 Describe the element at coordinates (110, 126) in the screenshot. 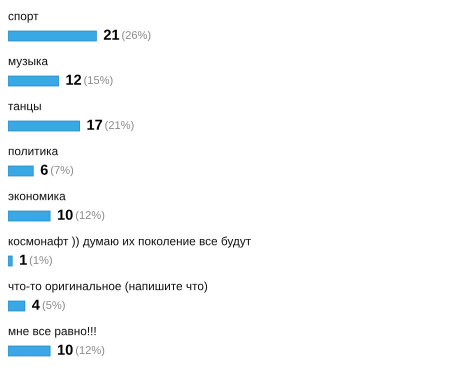

I see `data-label: 17 (21%)` at that location.